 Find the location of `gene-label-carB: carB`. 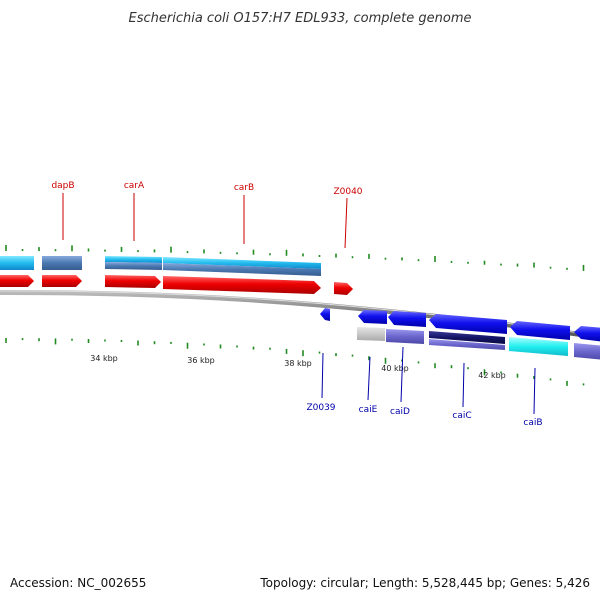

gene-label-carB: carB is located at coordinates (244, 188).